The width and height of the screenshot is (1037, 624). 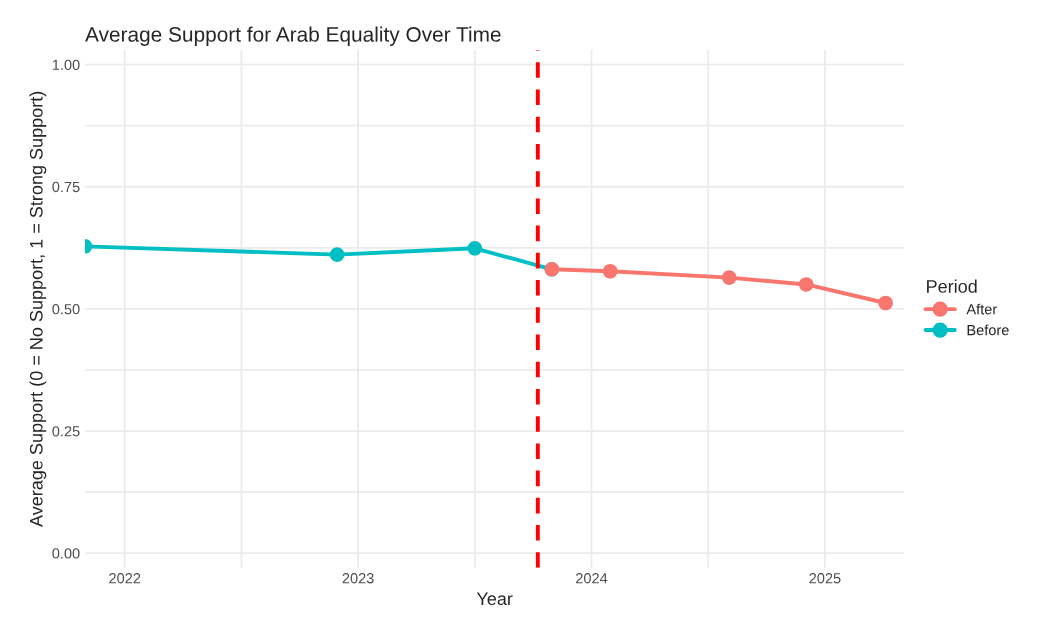 What do you see at coordinates (988, 330) in the screenshot?
I see `legend-label: Before` at bounding box center [988, 330].